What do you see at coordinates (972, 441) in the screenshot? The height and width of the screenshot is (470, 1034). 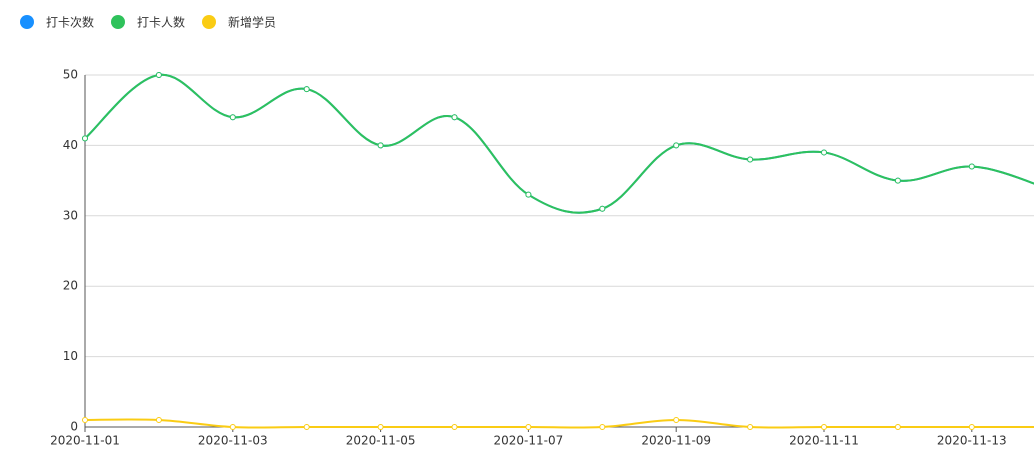 I see `x-tick-label: 2020-11-13` at bounding box center [972, 441].